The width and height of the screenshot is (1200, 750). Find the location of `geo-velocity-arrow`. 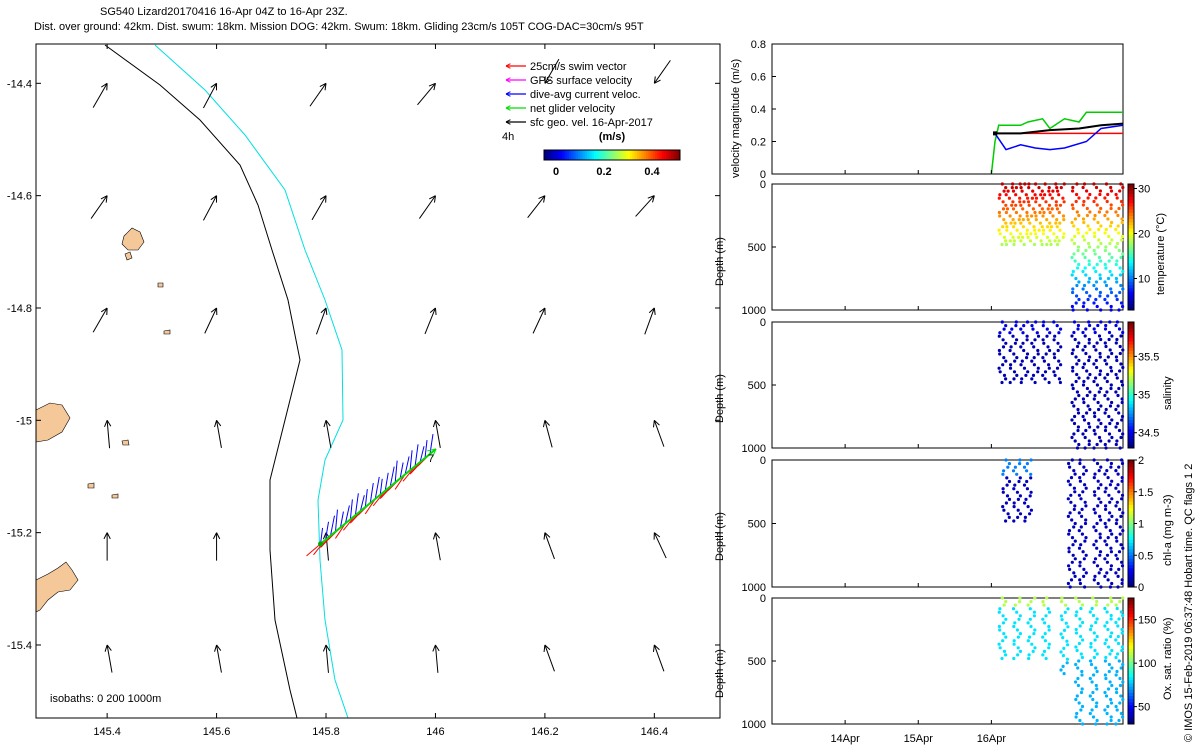

geo-velocity-arrow is located at coordinates (327, 658).